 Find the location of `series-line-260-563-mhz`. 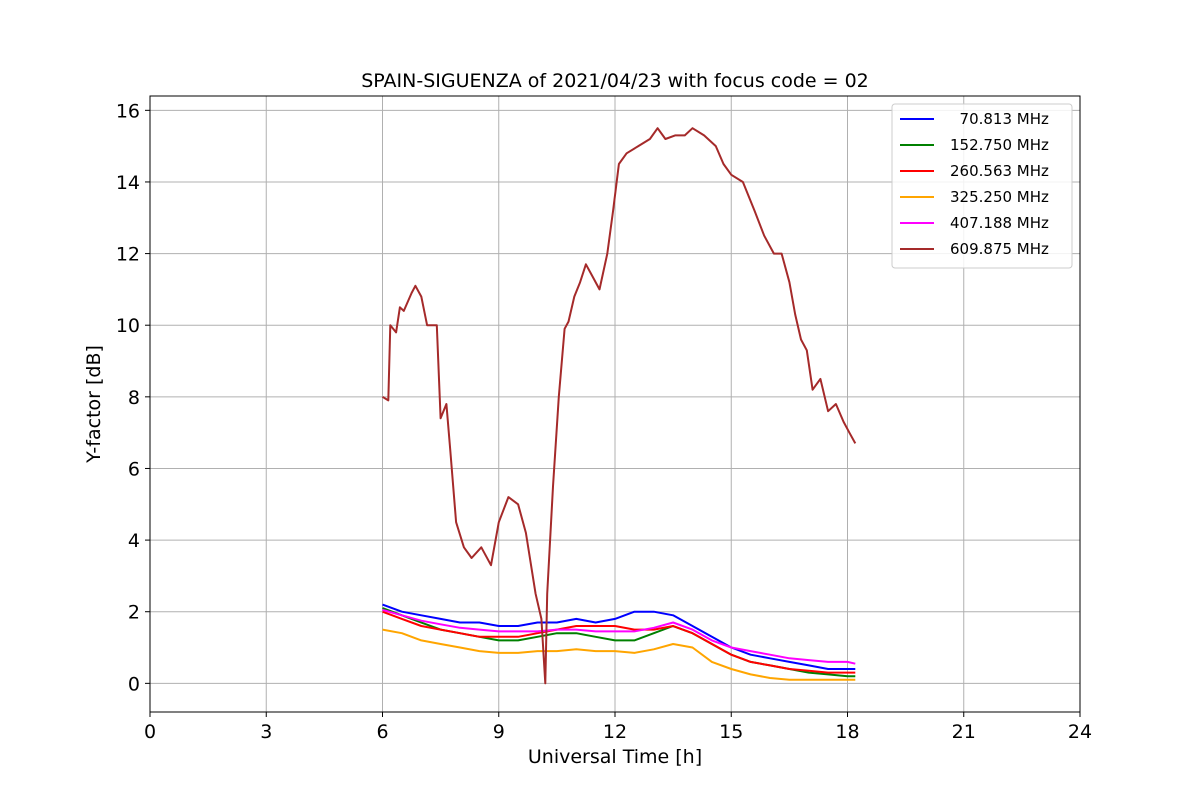

series-line-260-563-mhz is located at coordinates (619, 642).